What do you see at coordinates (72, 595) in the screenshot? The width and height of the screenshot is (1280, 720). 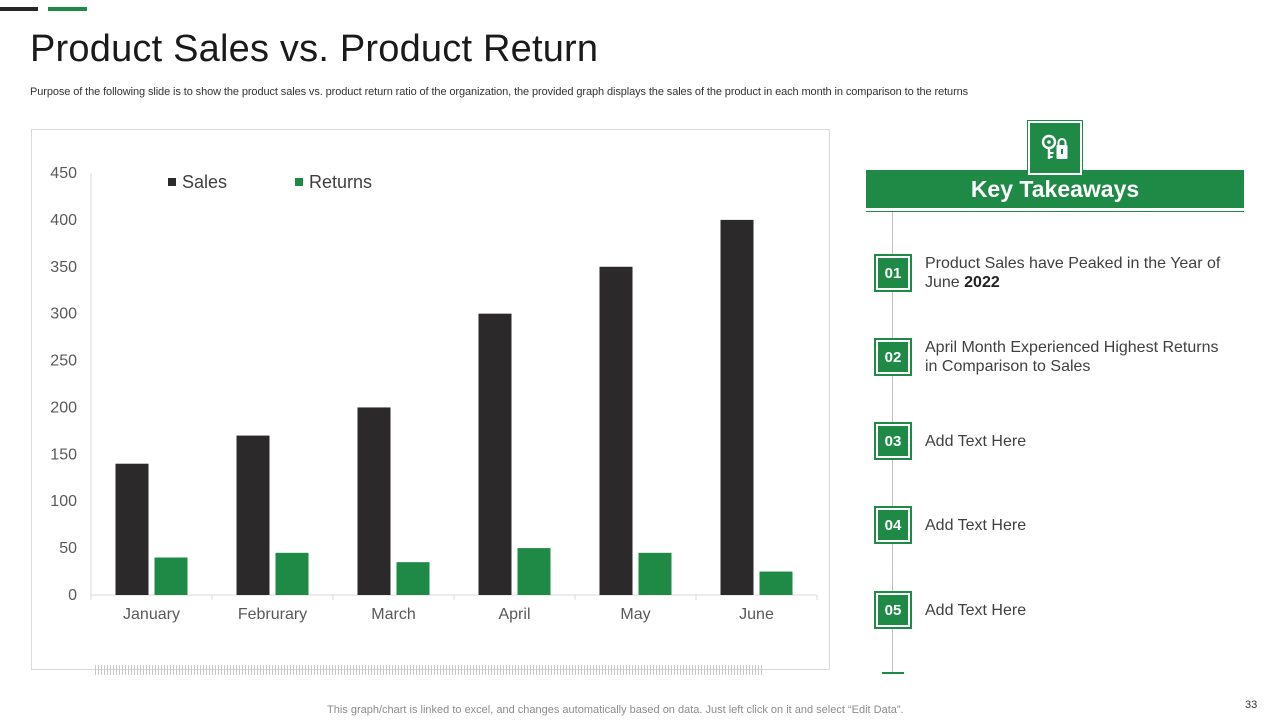 I see `y-tick-label: 0` at bounding box center [72, 595].